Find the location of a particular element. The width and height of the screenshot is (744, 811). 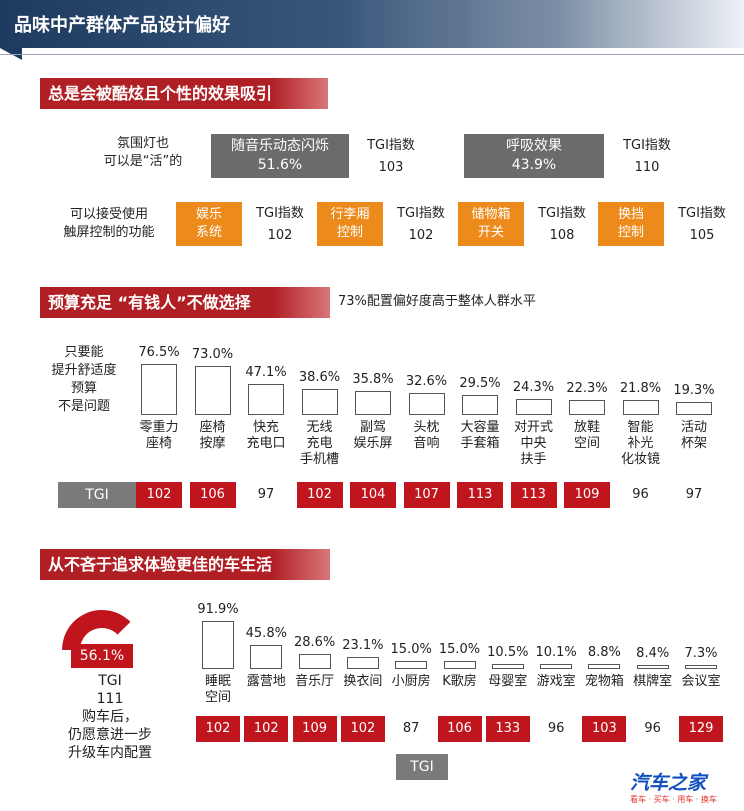

tgi-cell-comfort-1: 106 is located at coordinates (212, 495).